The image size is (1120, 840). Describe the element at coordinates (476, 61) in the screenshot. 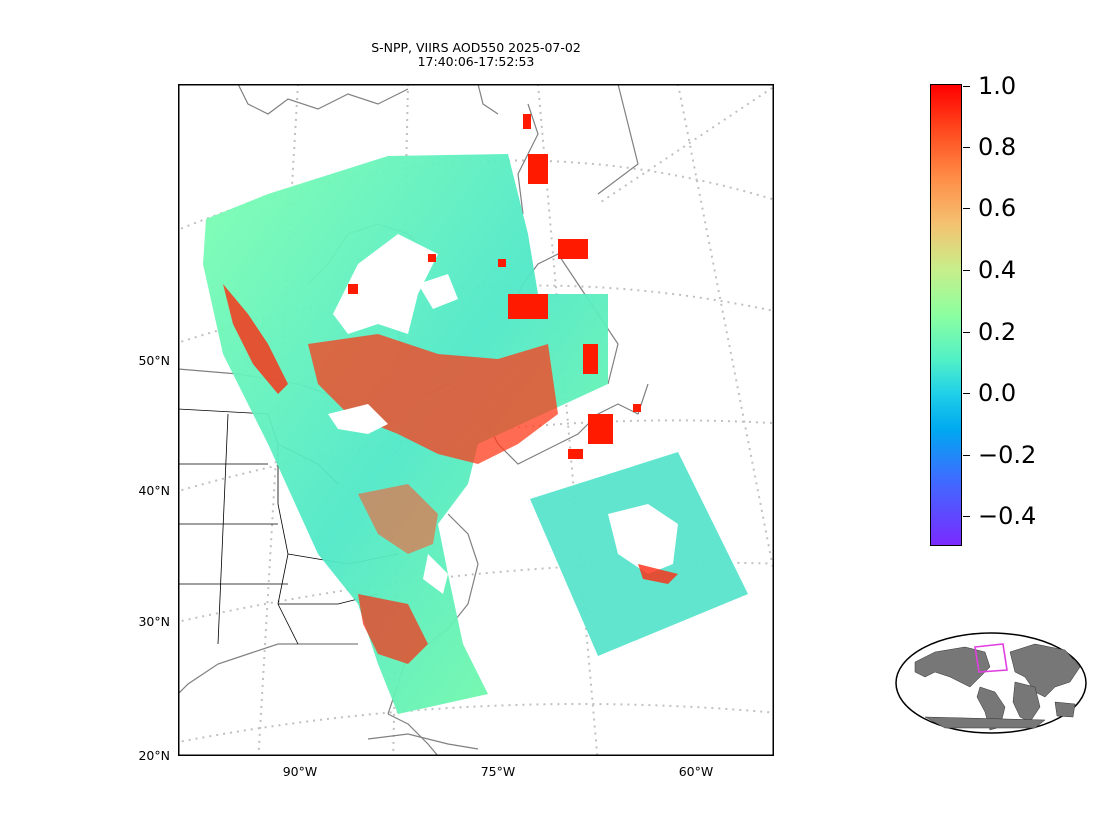

I see `title-line-2: 17:40:06-17:52:53` at that location.